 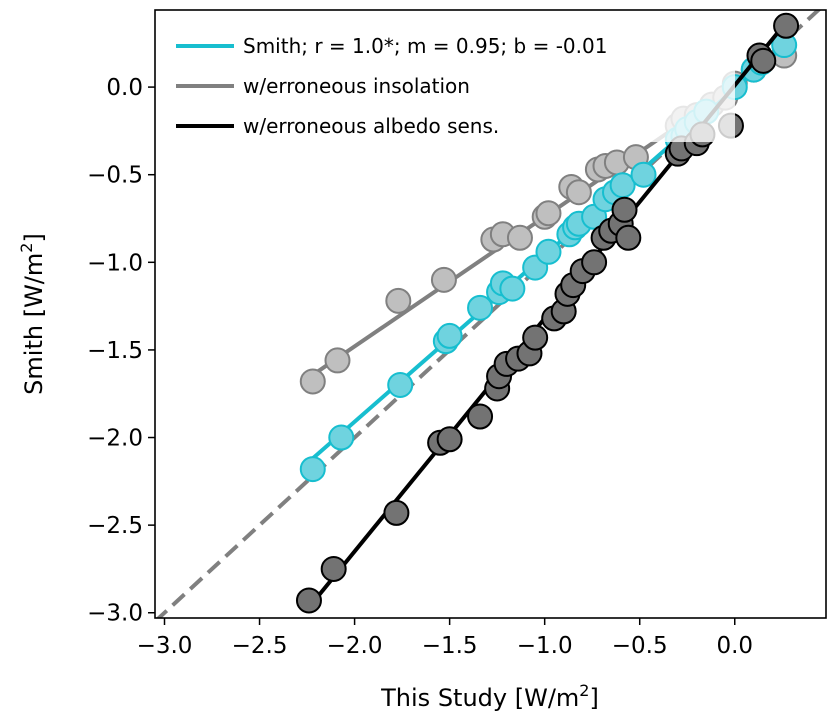 I want to click on x-axis: −3.0 −2.5 −2.0 −1.5 −1.0 −0.5 0.0, so click(x=445, y=638).